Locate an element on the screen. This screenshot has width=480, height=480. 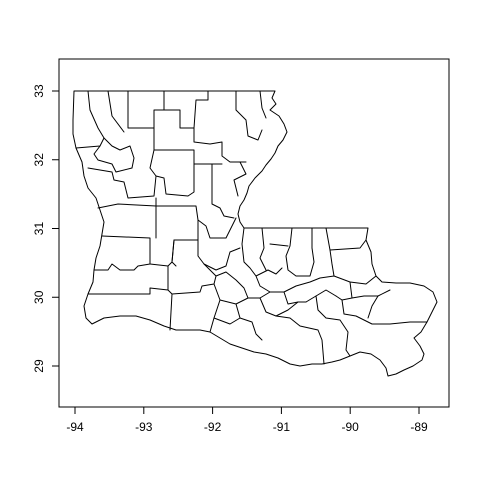
x-tick-label: -91 is located at coordinates (282, 427).